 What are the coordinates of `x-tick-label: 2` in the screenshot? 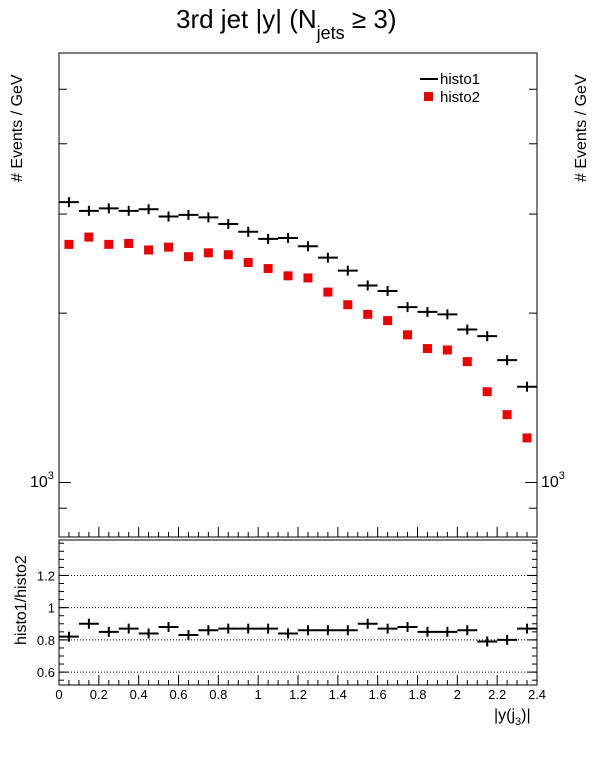 It's located at (457, 694).